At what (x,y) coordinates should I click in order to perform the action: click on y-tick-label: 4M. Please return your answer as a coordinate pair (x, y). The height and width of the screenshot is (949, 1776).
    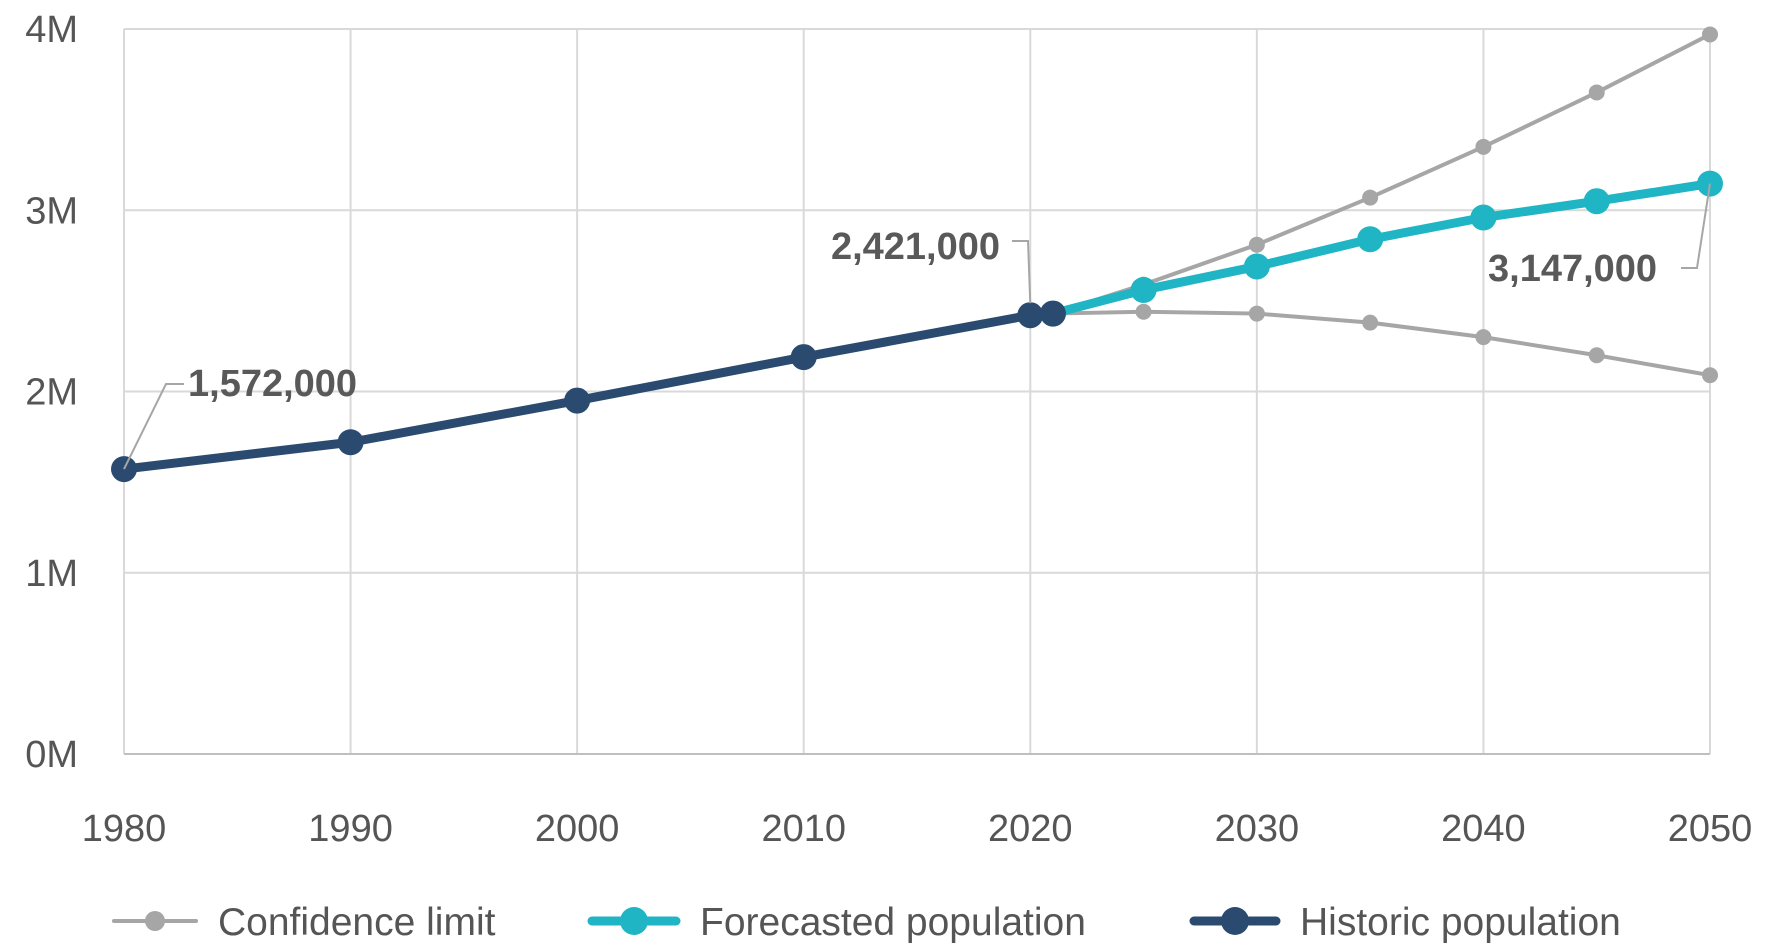
    Looking at the image, I should click on (51, 30).